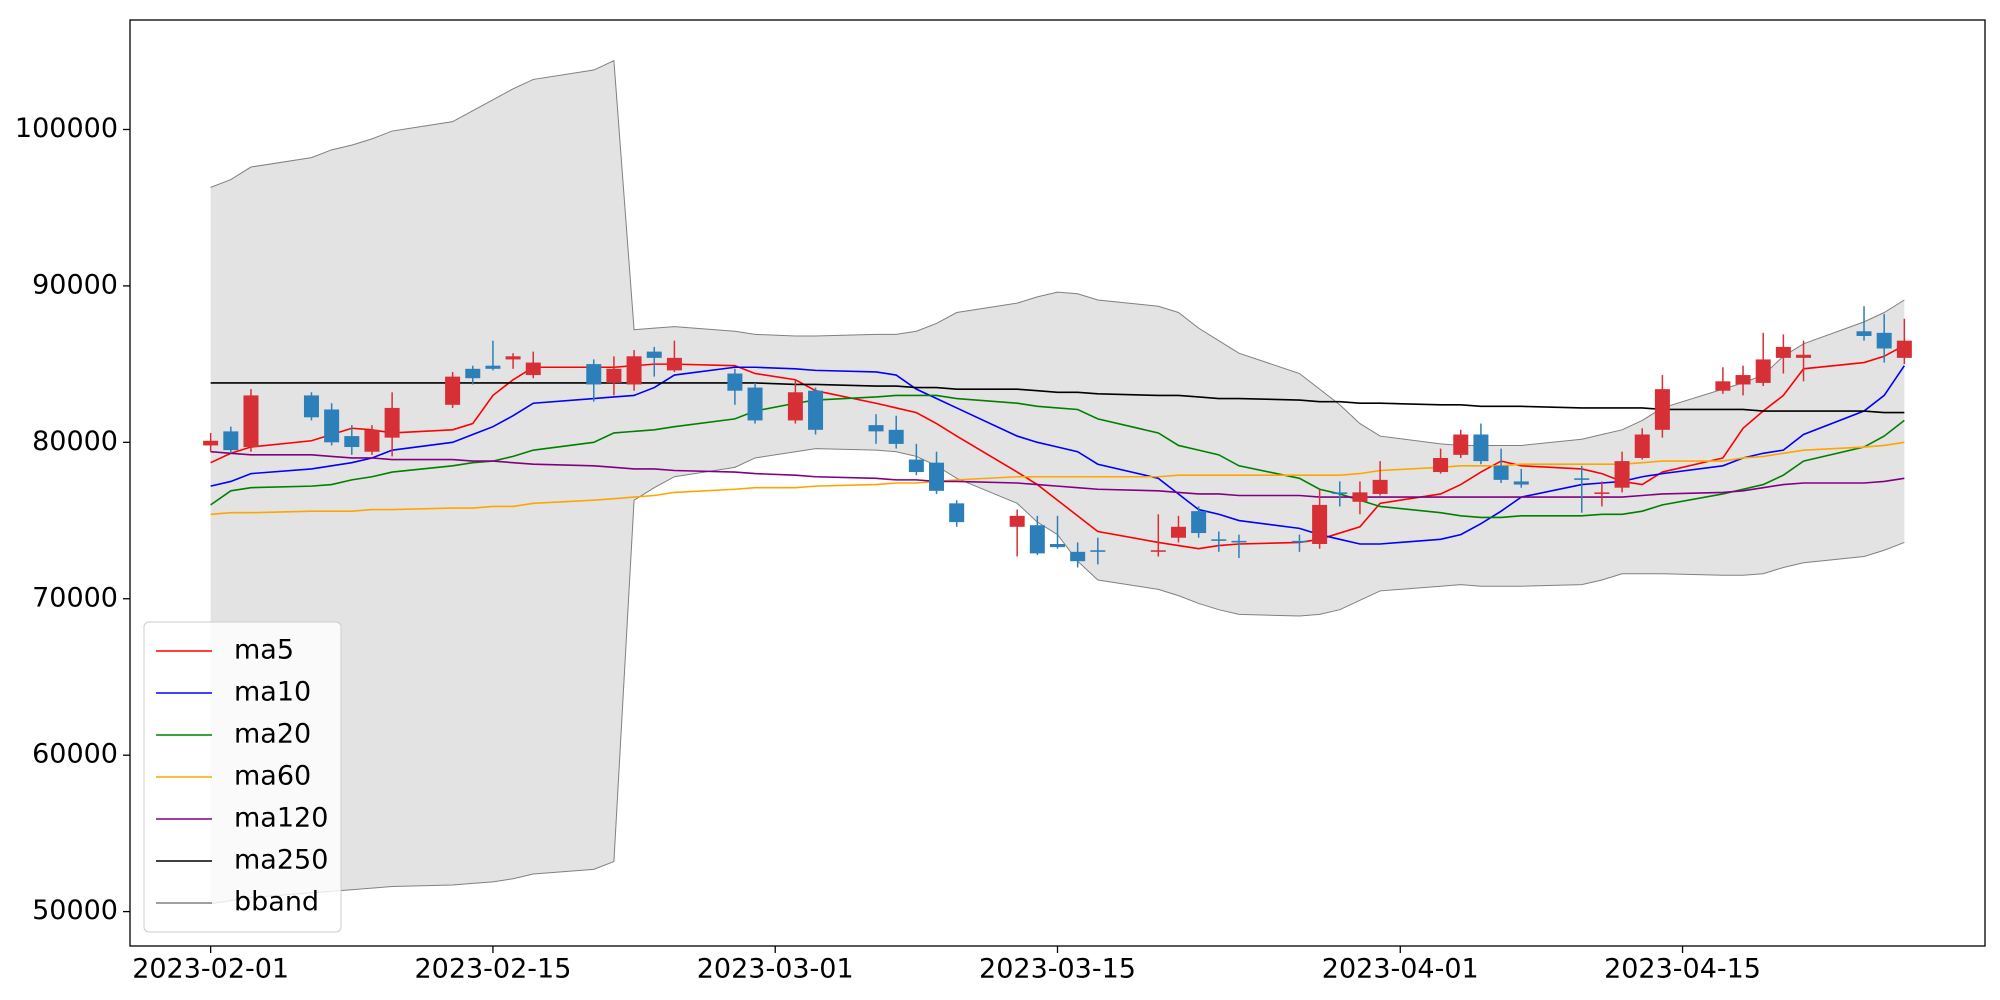  What do you see at coordinates (1682, 969) in the screenshot?
I see `x-tick-label: 2023-04-15` at bounding box center [1682, 969].